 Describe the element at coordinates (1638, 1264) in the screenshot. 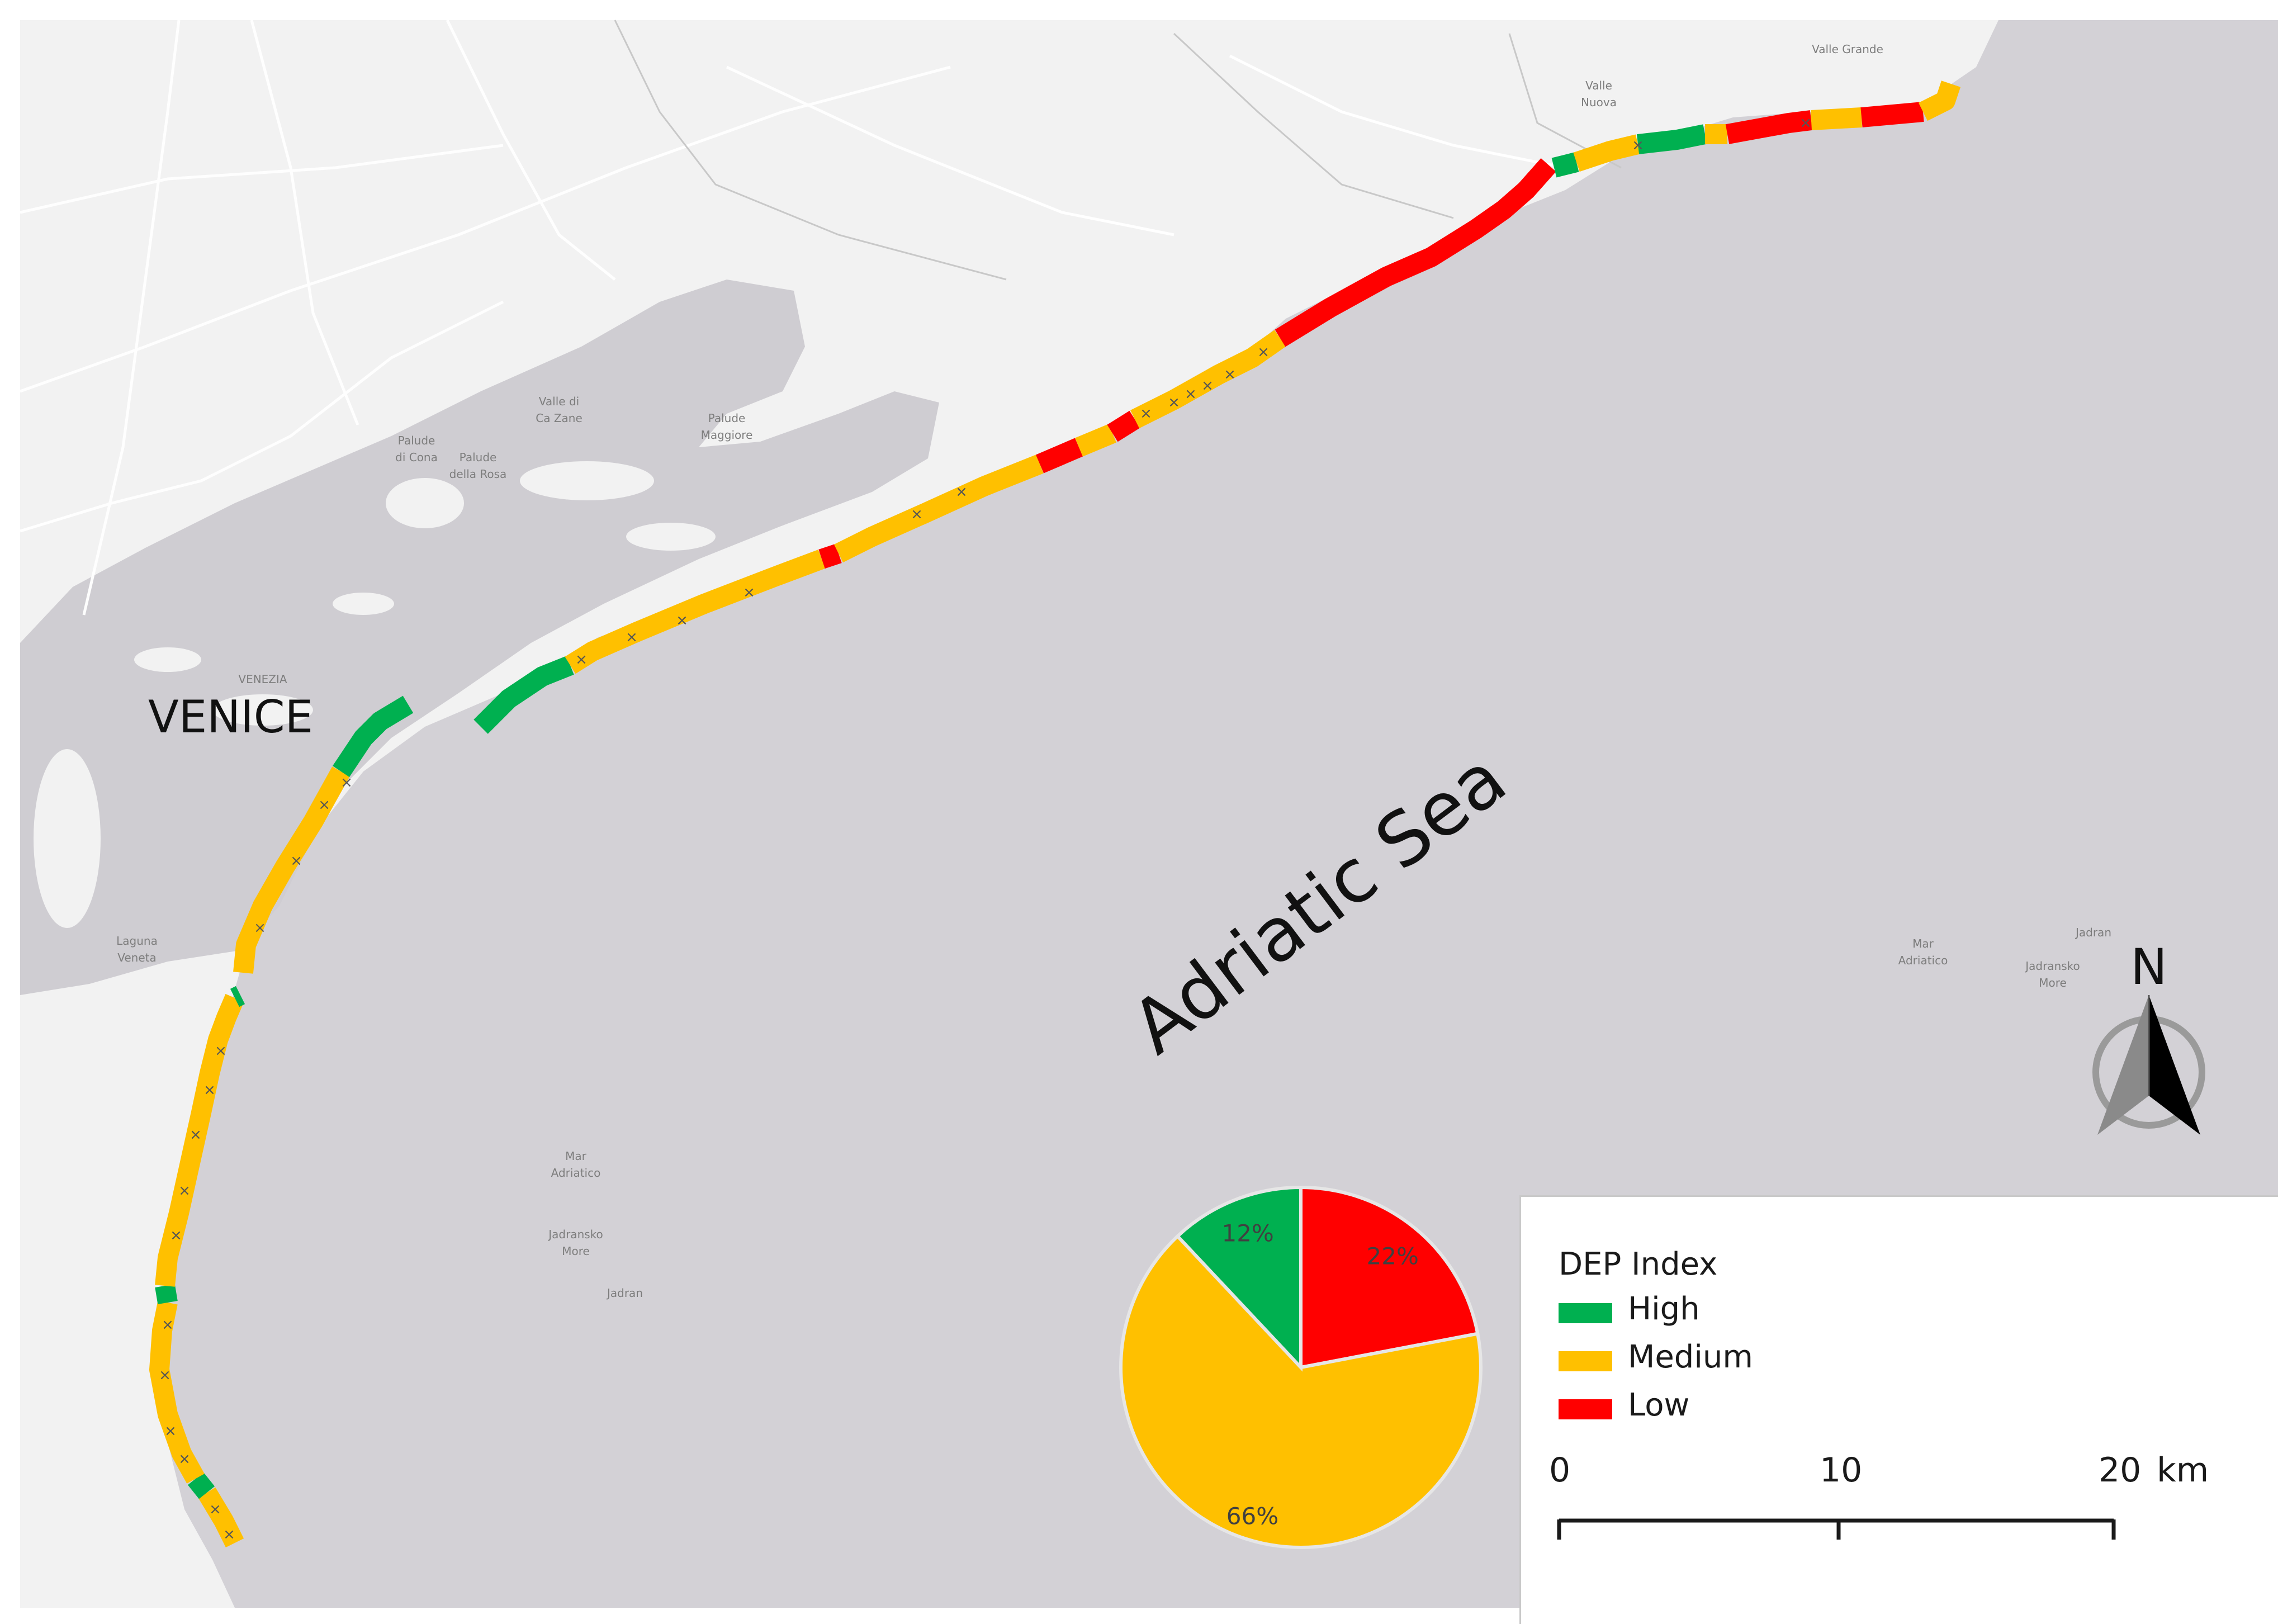

I see `legend-title: DEP Index` at that location.